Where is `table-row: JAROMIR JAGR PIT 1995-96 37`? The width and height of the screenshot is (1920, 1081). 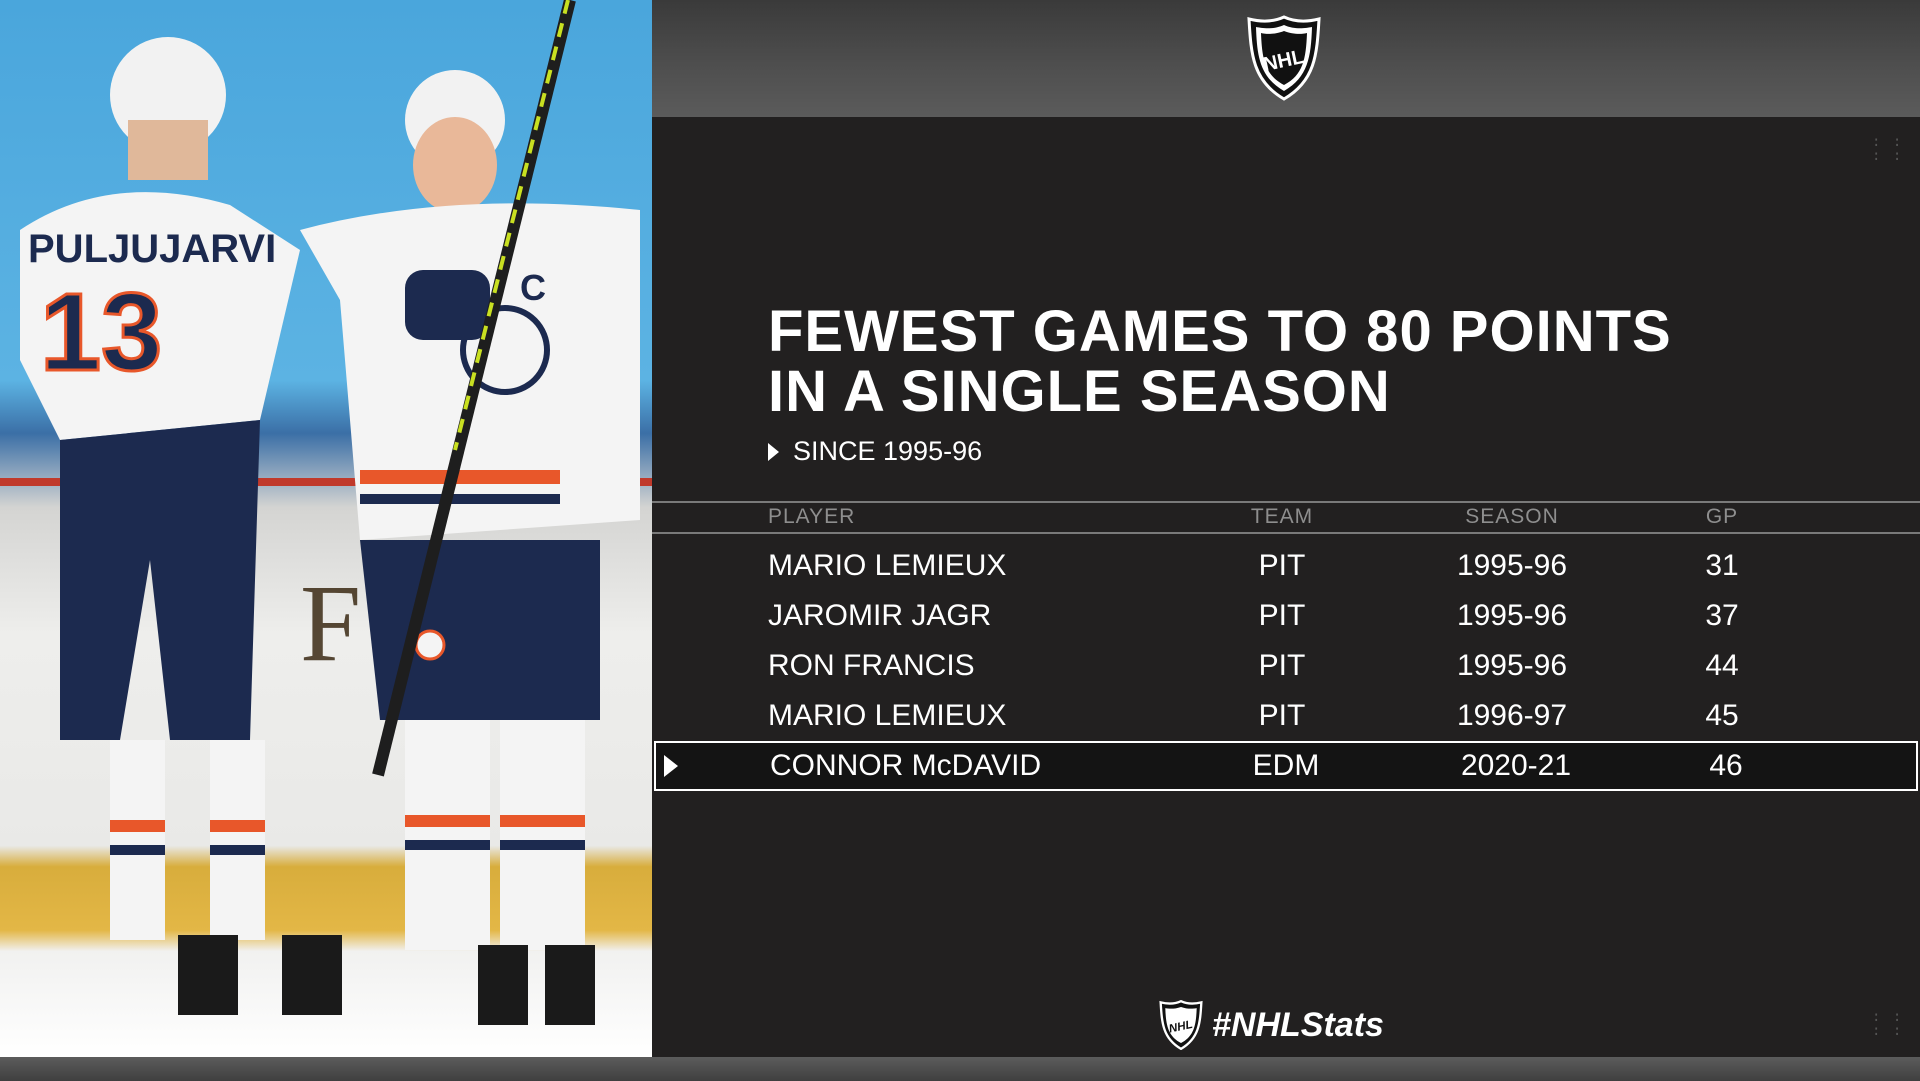 table-row: JAROMIR JAGR PIT 1995-96 37 is located at coordinates (1286, 616).